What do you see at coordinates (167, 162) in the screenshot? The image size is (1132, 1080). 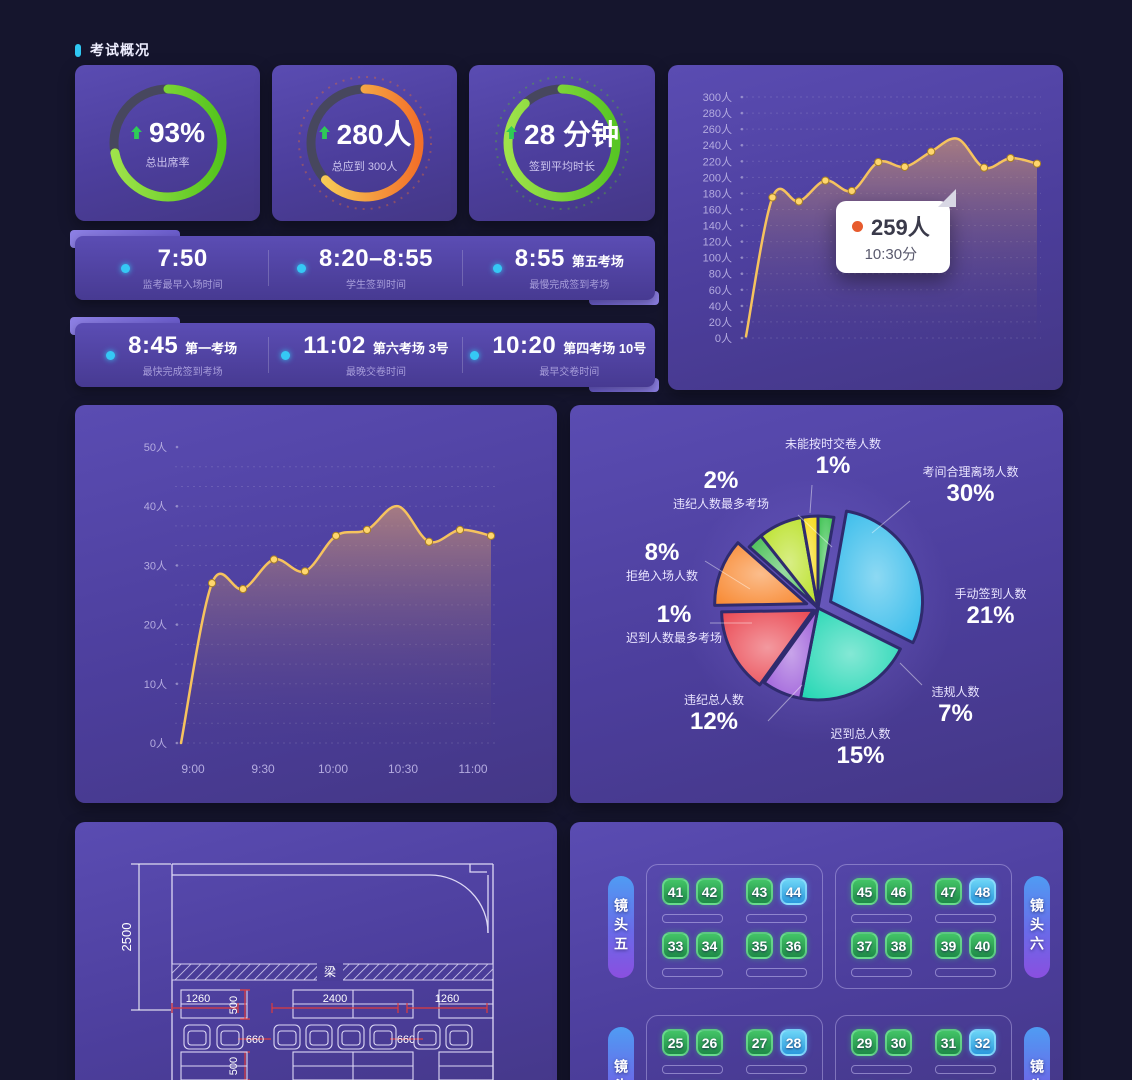 I see `stat-label: 总出席率` at bounding box center [167, 162].